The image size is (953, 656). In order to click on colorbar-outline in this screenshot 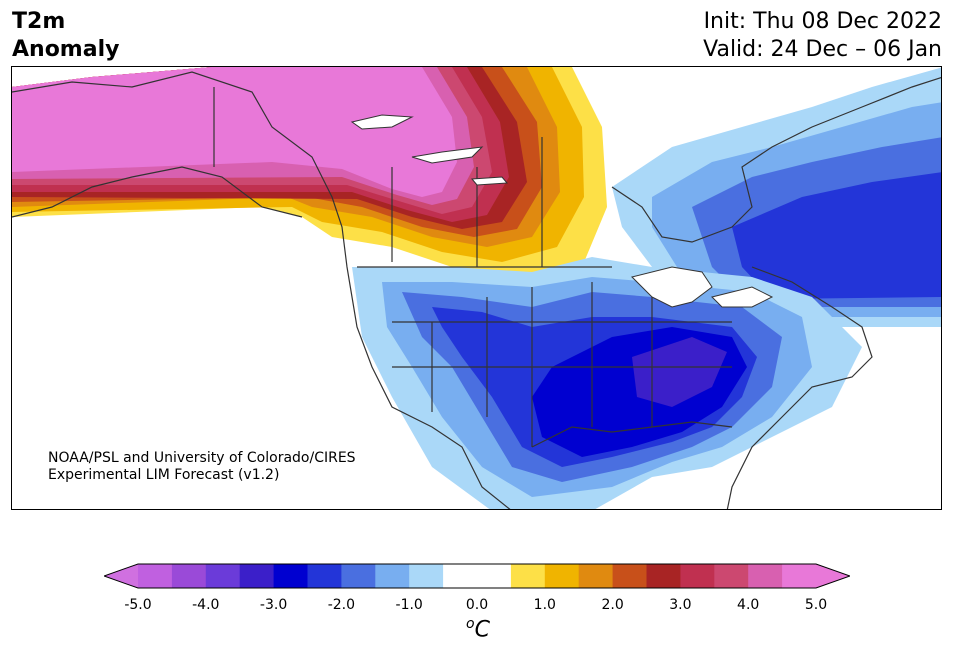, I will do `click(477, 576)`.